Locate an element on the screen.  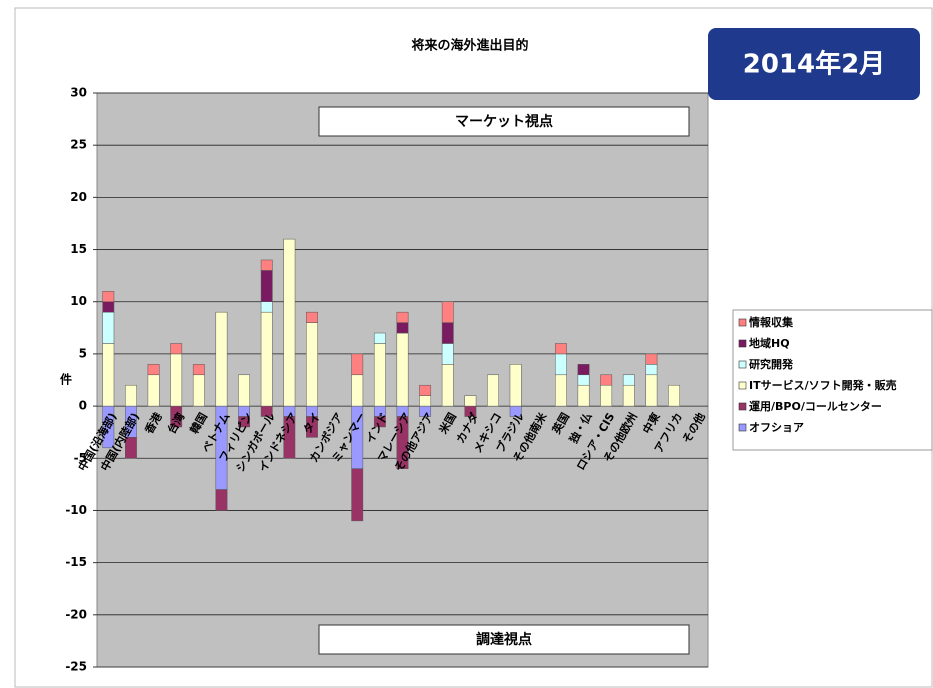
y-tick-label: 5 is located at coordinates (83, 353).